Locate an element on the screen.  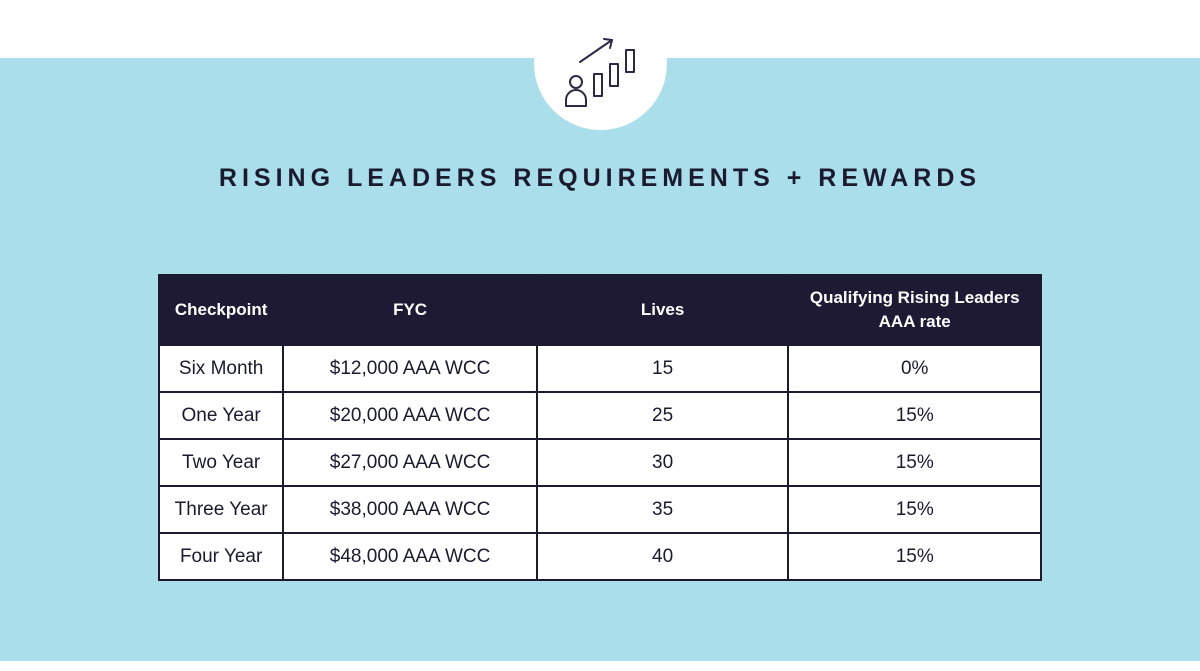
cell-checkpoint: Four Year is located at coordinates (221, 556).